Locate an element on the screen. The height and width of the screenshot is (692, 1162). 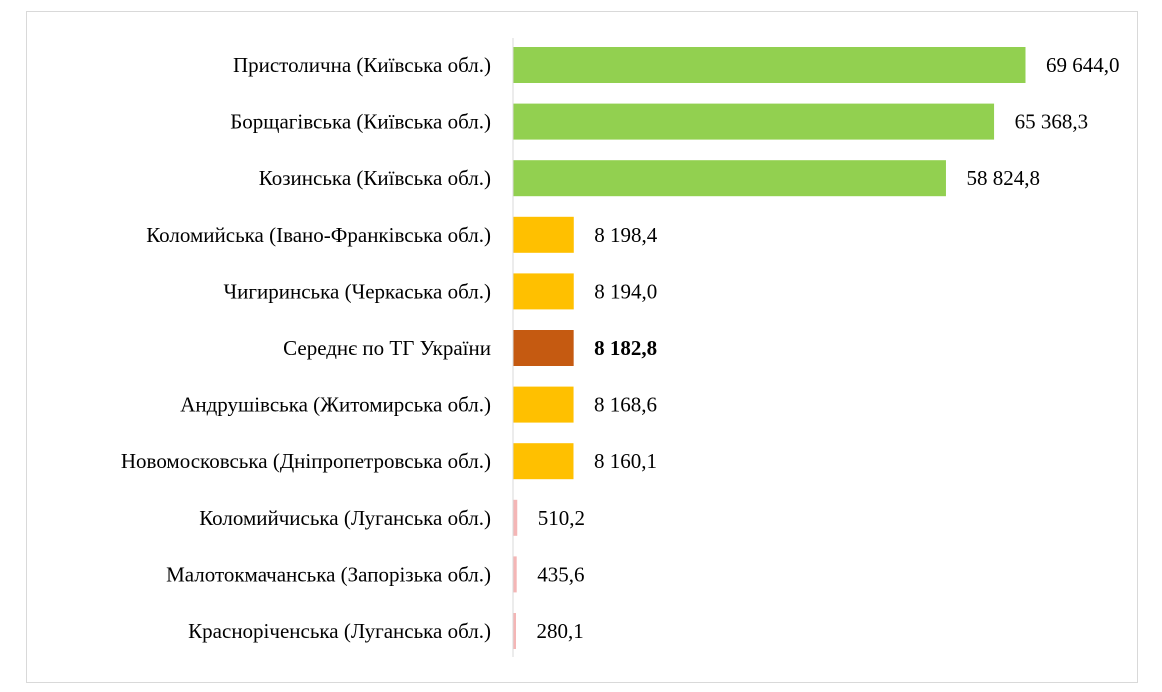
category-label-9: Коломийчиська (Луганська обл.) is located at coordinates (345, 518).